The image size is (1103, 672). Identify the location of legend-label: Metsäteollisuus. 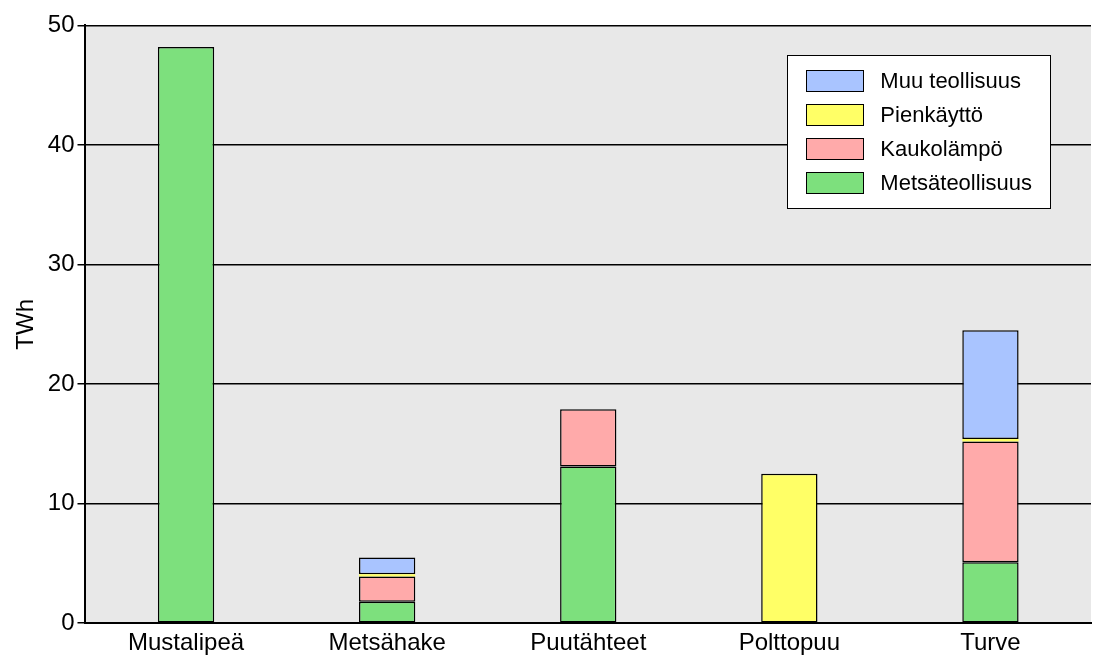
(956, 183).